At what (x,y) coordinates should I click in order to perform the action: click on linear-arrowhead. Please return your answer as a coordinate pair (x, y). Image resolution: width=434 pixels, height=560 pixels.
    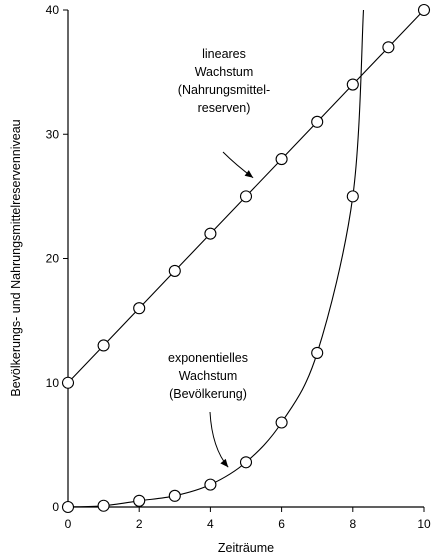
    Looking at the image, I should click on (249, 174).